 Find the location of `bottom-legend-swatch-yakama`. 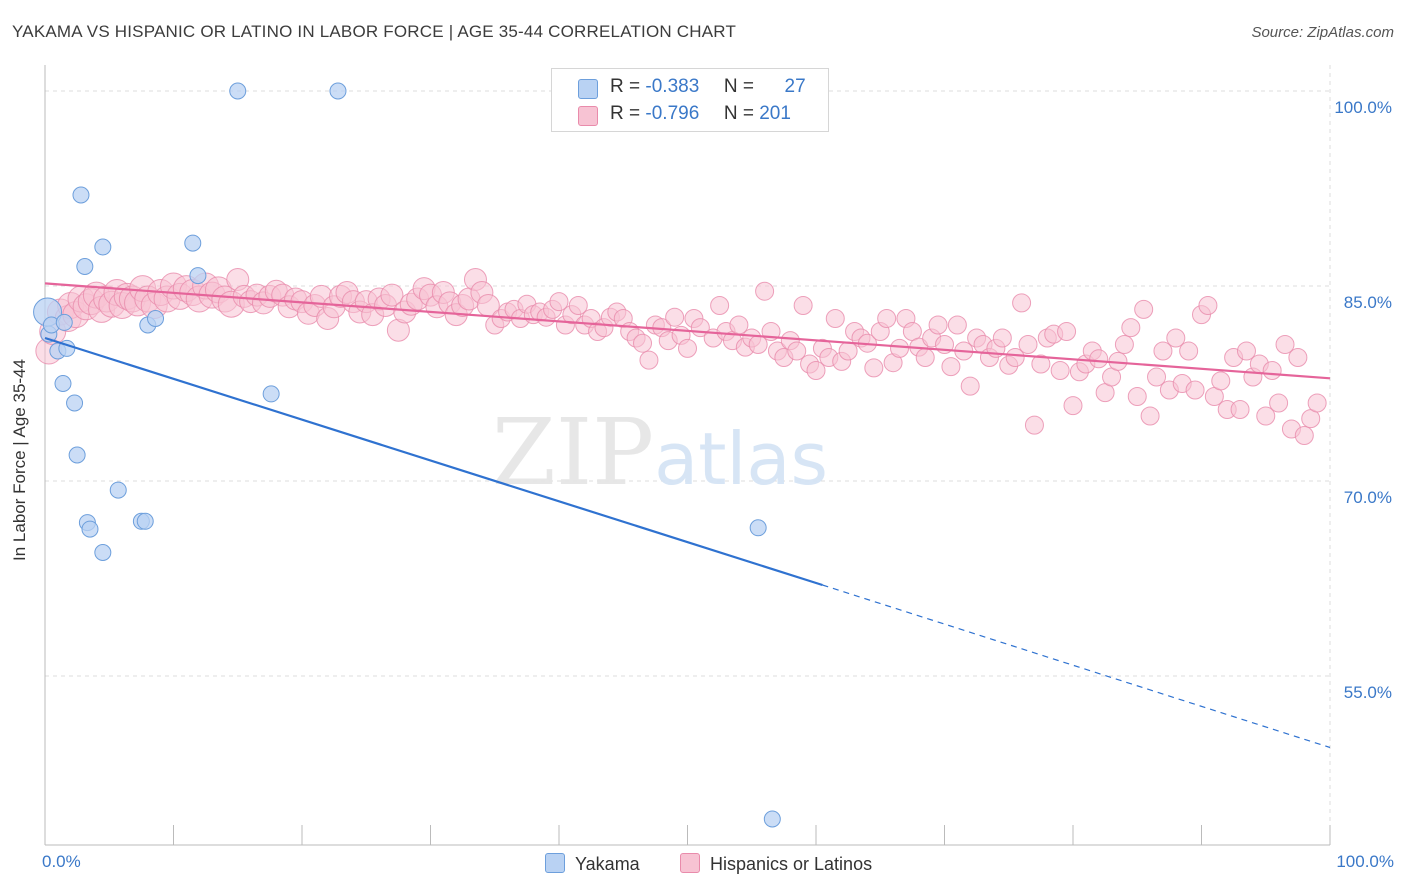

bottom-legend-swatch-yakama is located at coordinates (555, 863).